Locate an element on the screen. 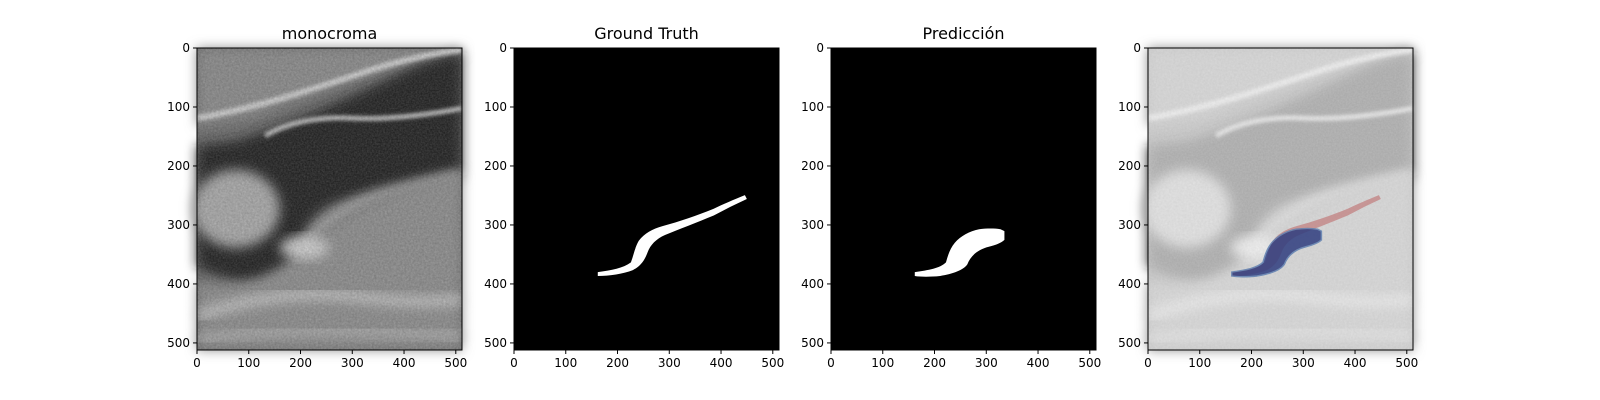 Image resolution: width=1600 pixels, height=400 pixels. panel-title: Predicción is located at coordinates (963, 33).